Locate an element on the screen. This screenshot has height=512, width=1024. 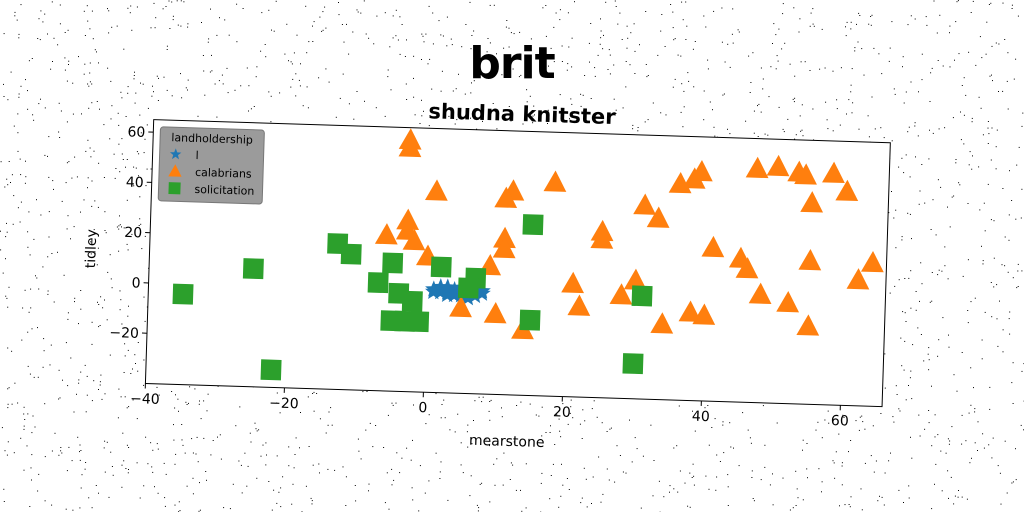
square-point is located at coordinates (441, 267).